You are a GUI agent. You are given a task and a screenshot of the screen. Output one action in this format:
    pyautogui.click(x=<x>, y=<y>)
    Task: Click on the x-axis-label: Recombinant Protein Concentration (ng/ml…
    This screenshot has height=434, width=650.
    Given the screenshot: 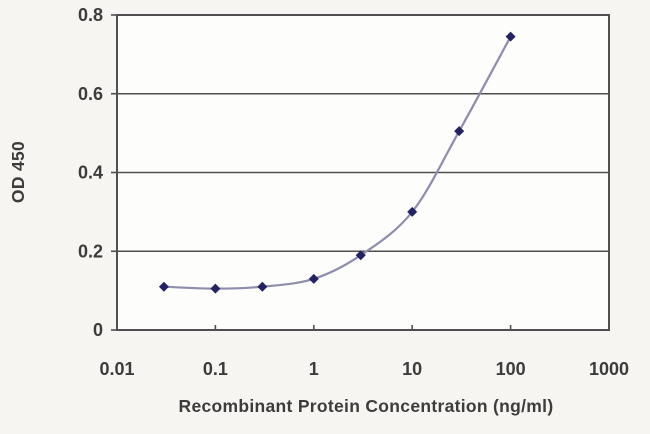 What is the action you would take?
    pyautogui.click(x=366, y=406)
    